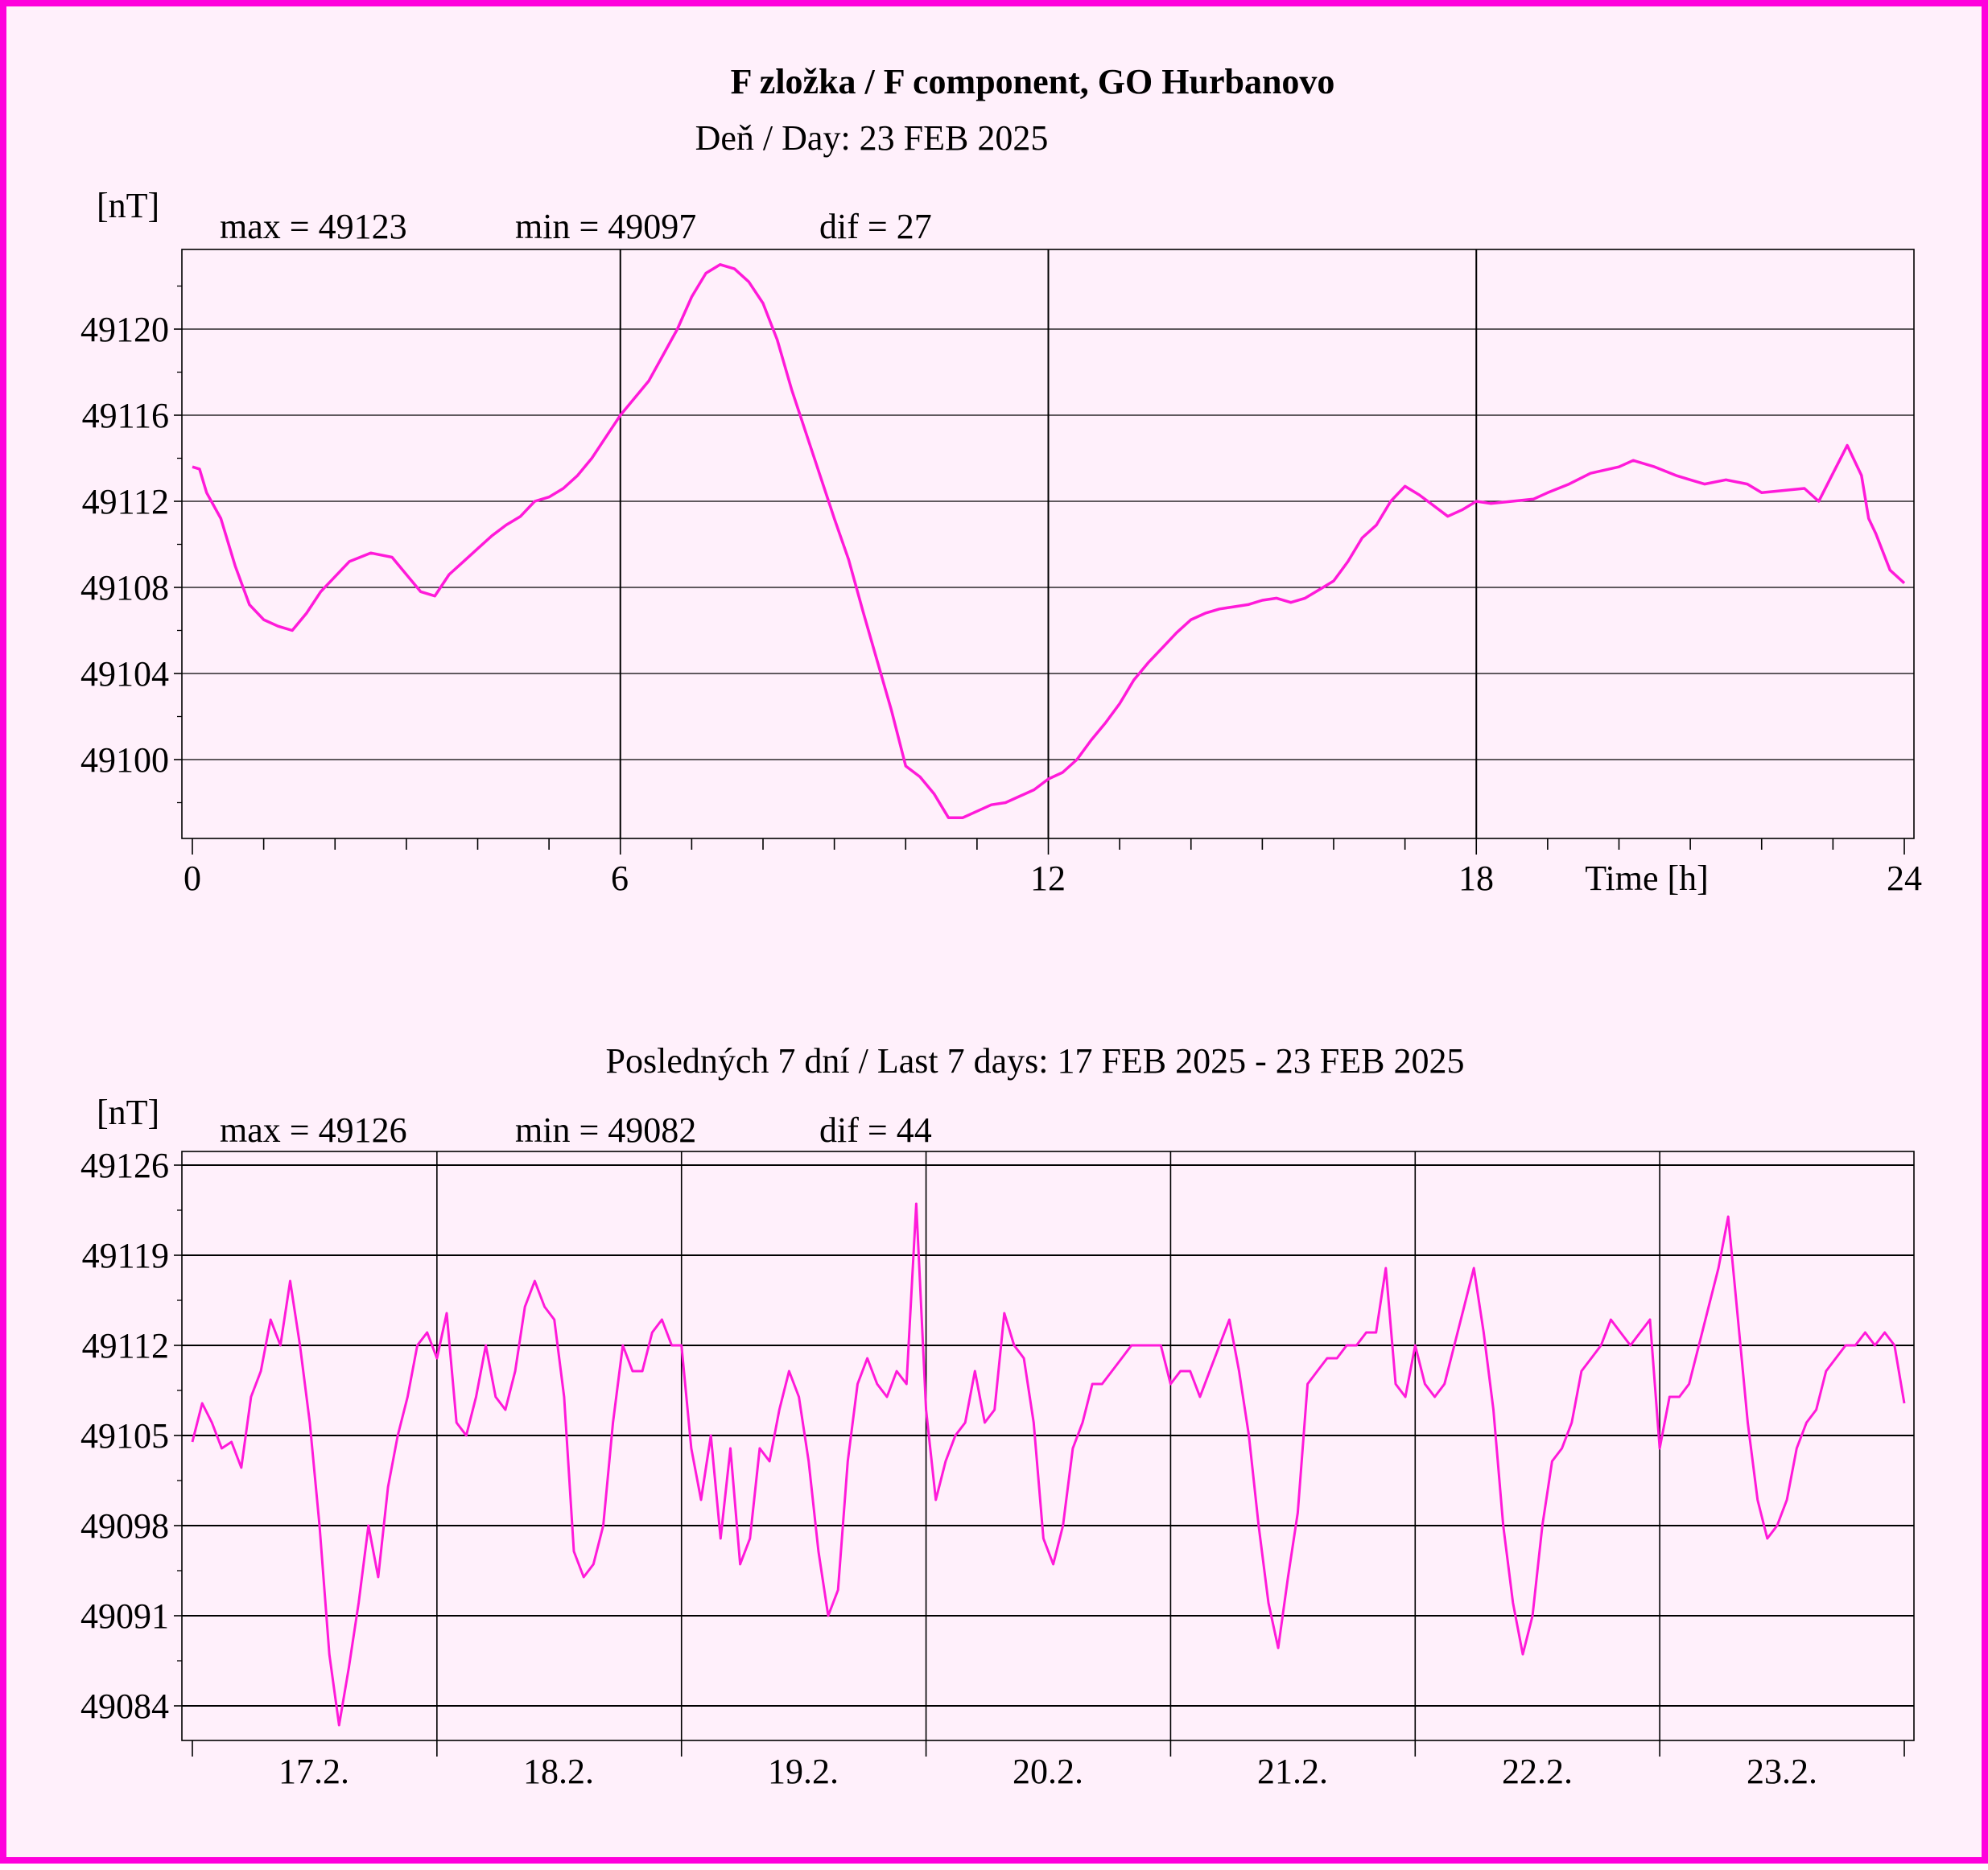 The height and width of the screenshot is (1870, 1988). Describe the element at coordinates (313, 1130) in the screenshot. I see `week-stat-max: max = 49126` at that location.